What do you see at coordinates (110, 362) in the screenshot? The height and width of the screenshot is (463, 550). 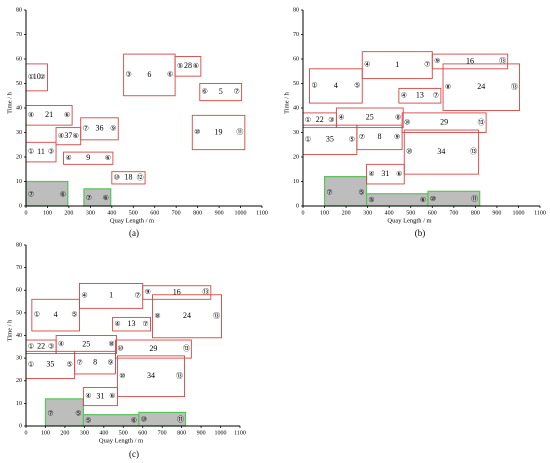 I see `vessel-right-marker: ⑨` at bounding box center [110, 362].